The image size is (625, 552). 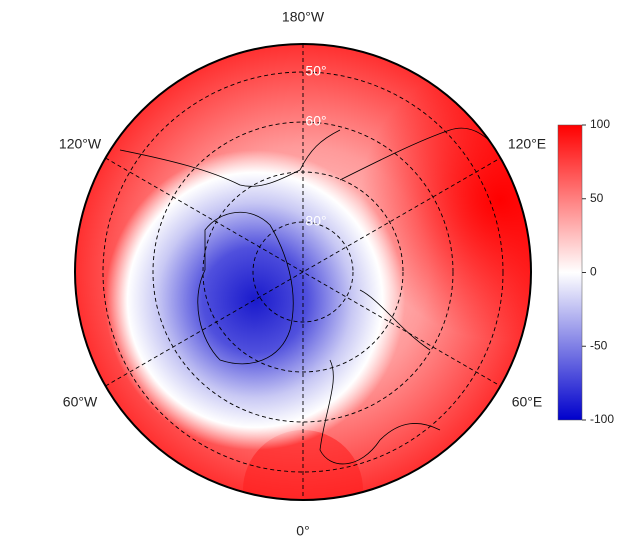 What do you see at coordinates (302, 531) in the screenshot?
I see `lon-label: 0°` at bounding box center [302, 531].